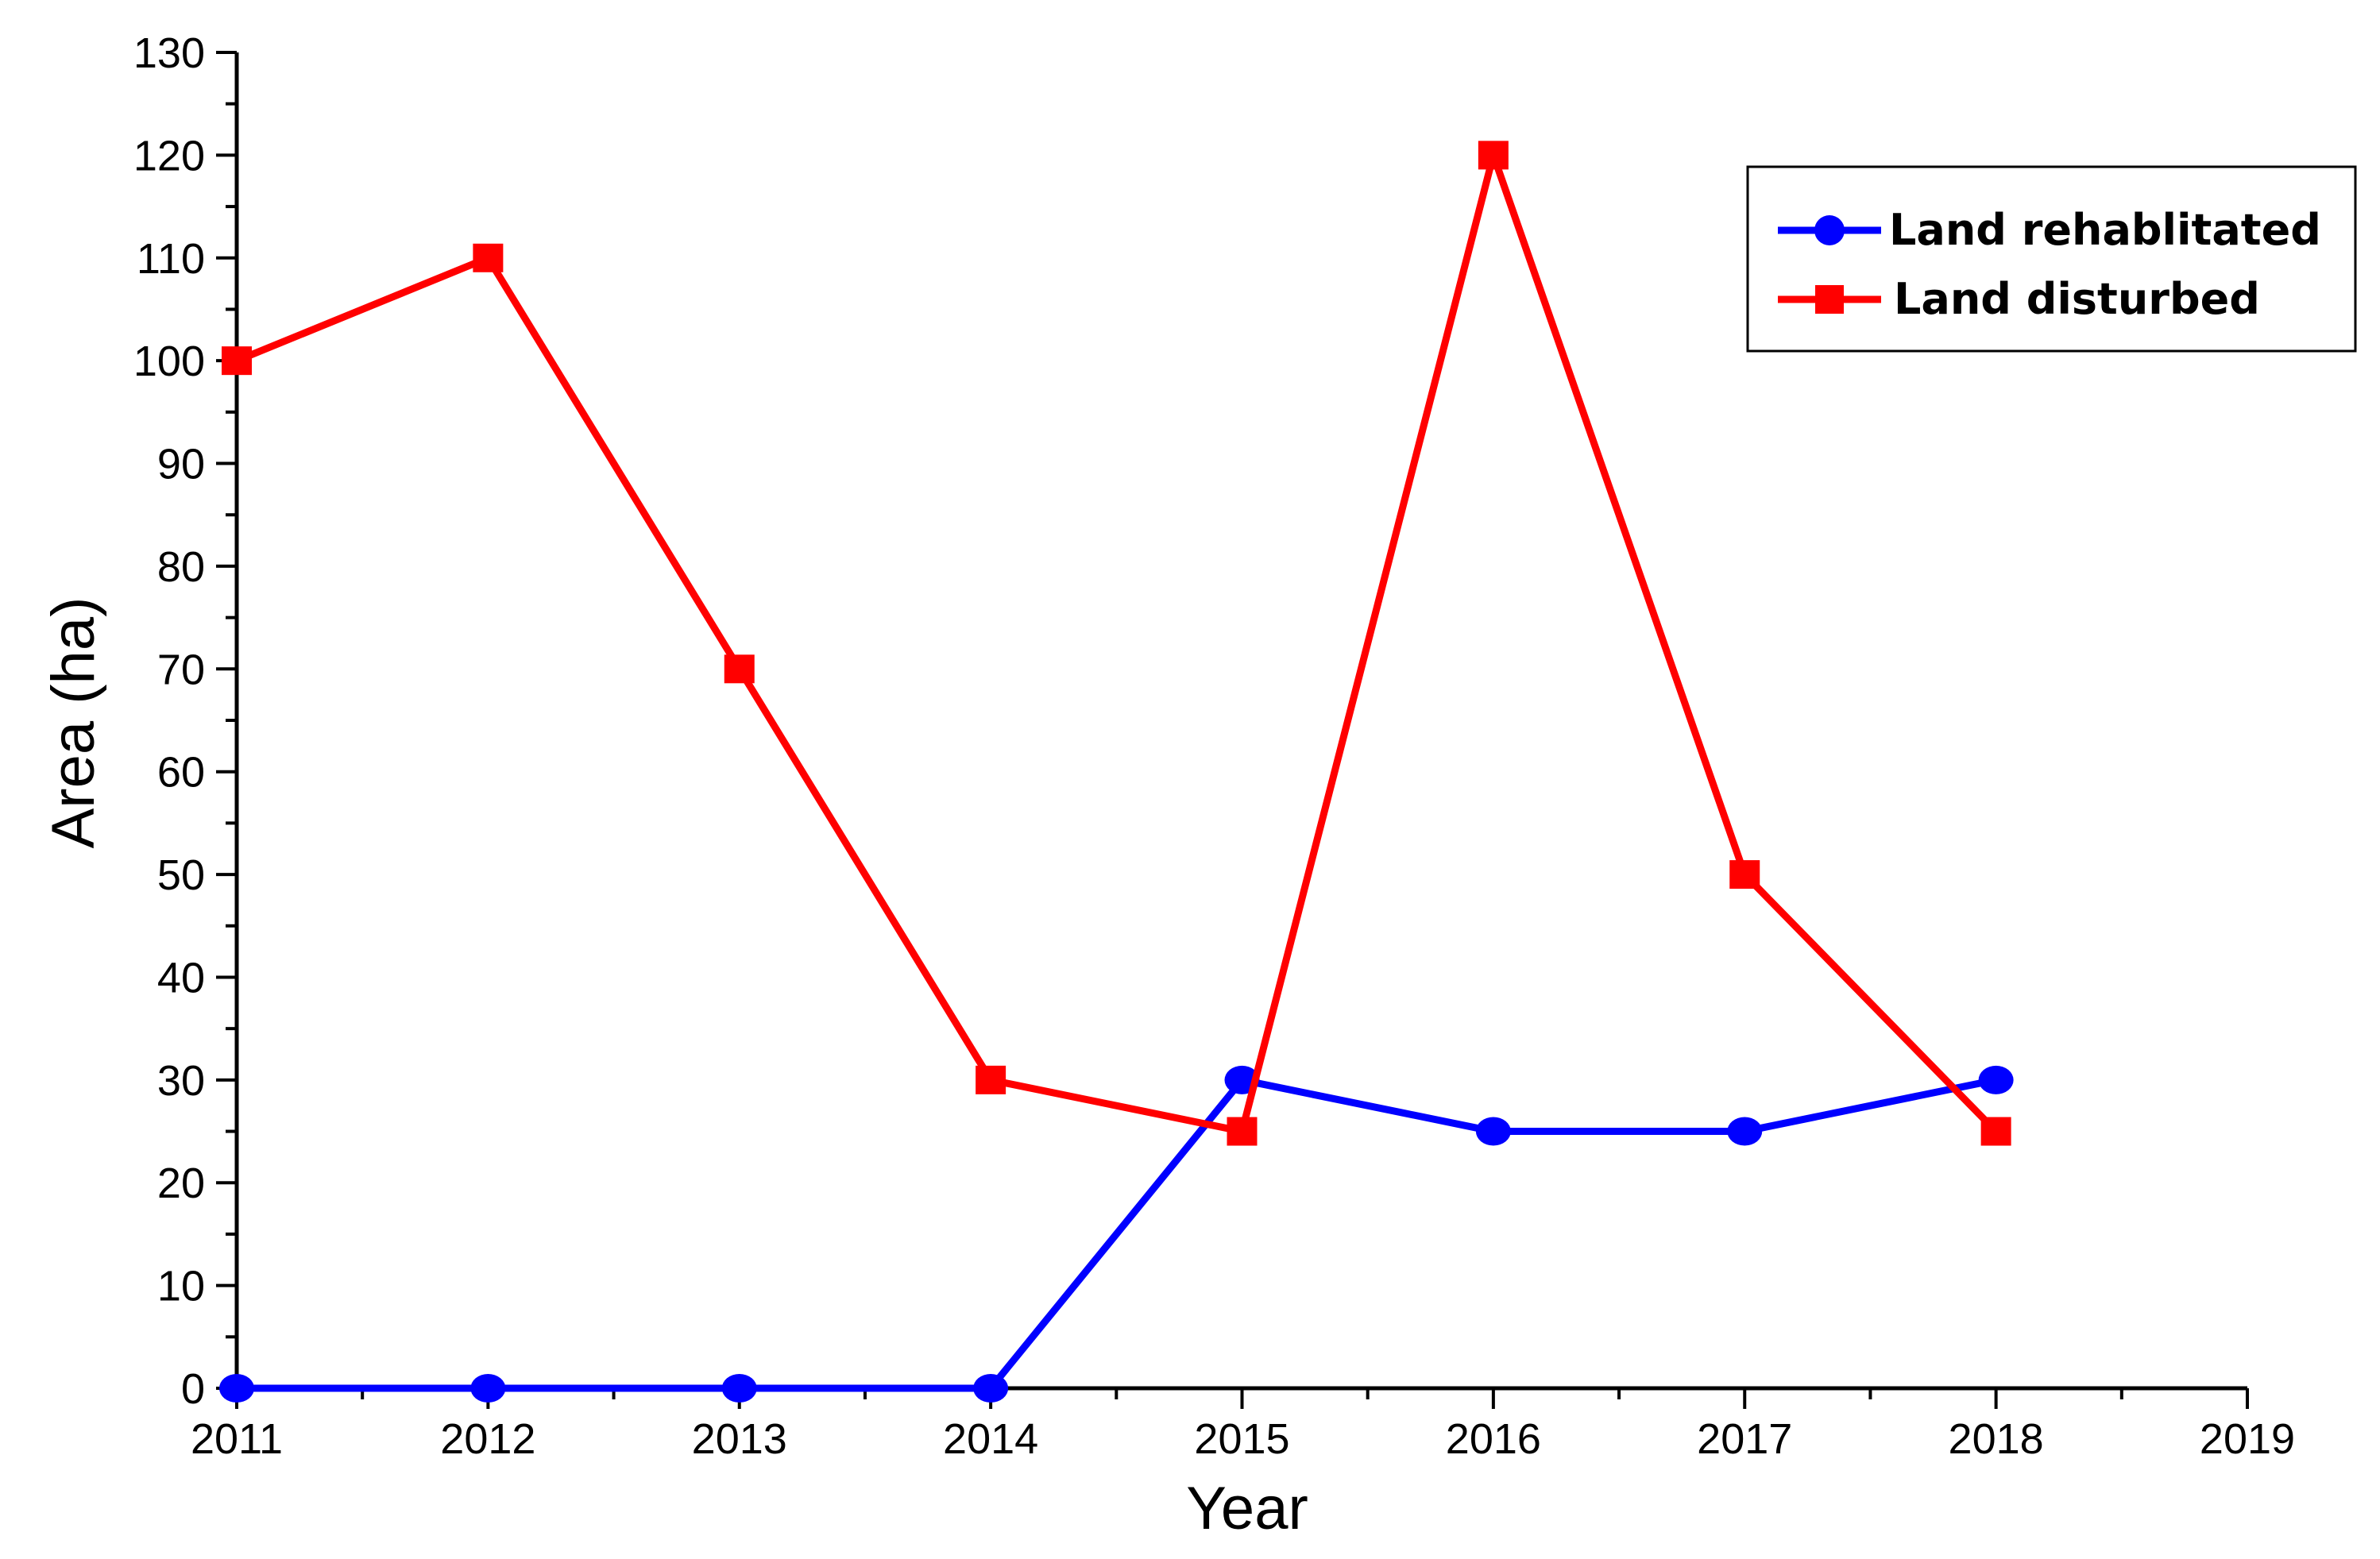  I want to click on x-tick-label: 2011, so click(237, 1439).